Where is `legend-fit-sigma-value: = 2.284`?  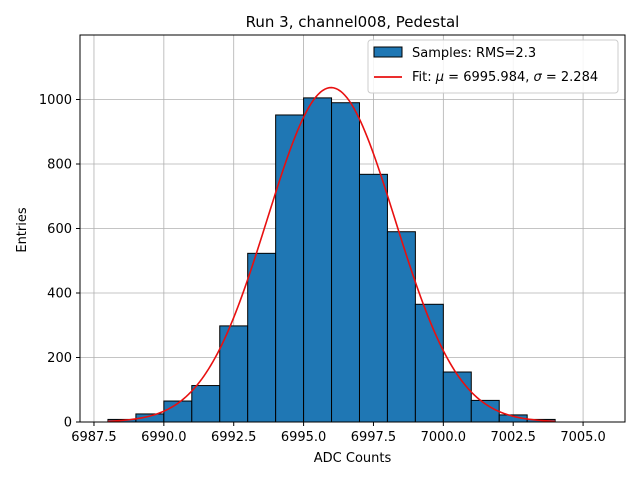
legend-fit-sigma-value: = 2.284 is located at coordinates (570, 77).